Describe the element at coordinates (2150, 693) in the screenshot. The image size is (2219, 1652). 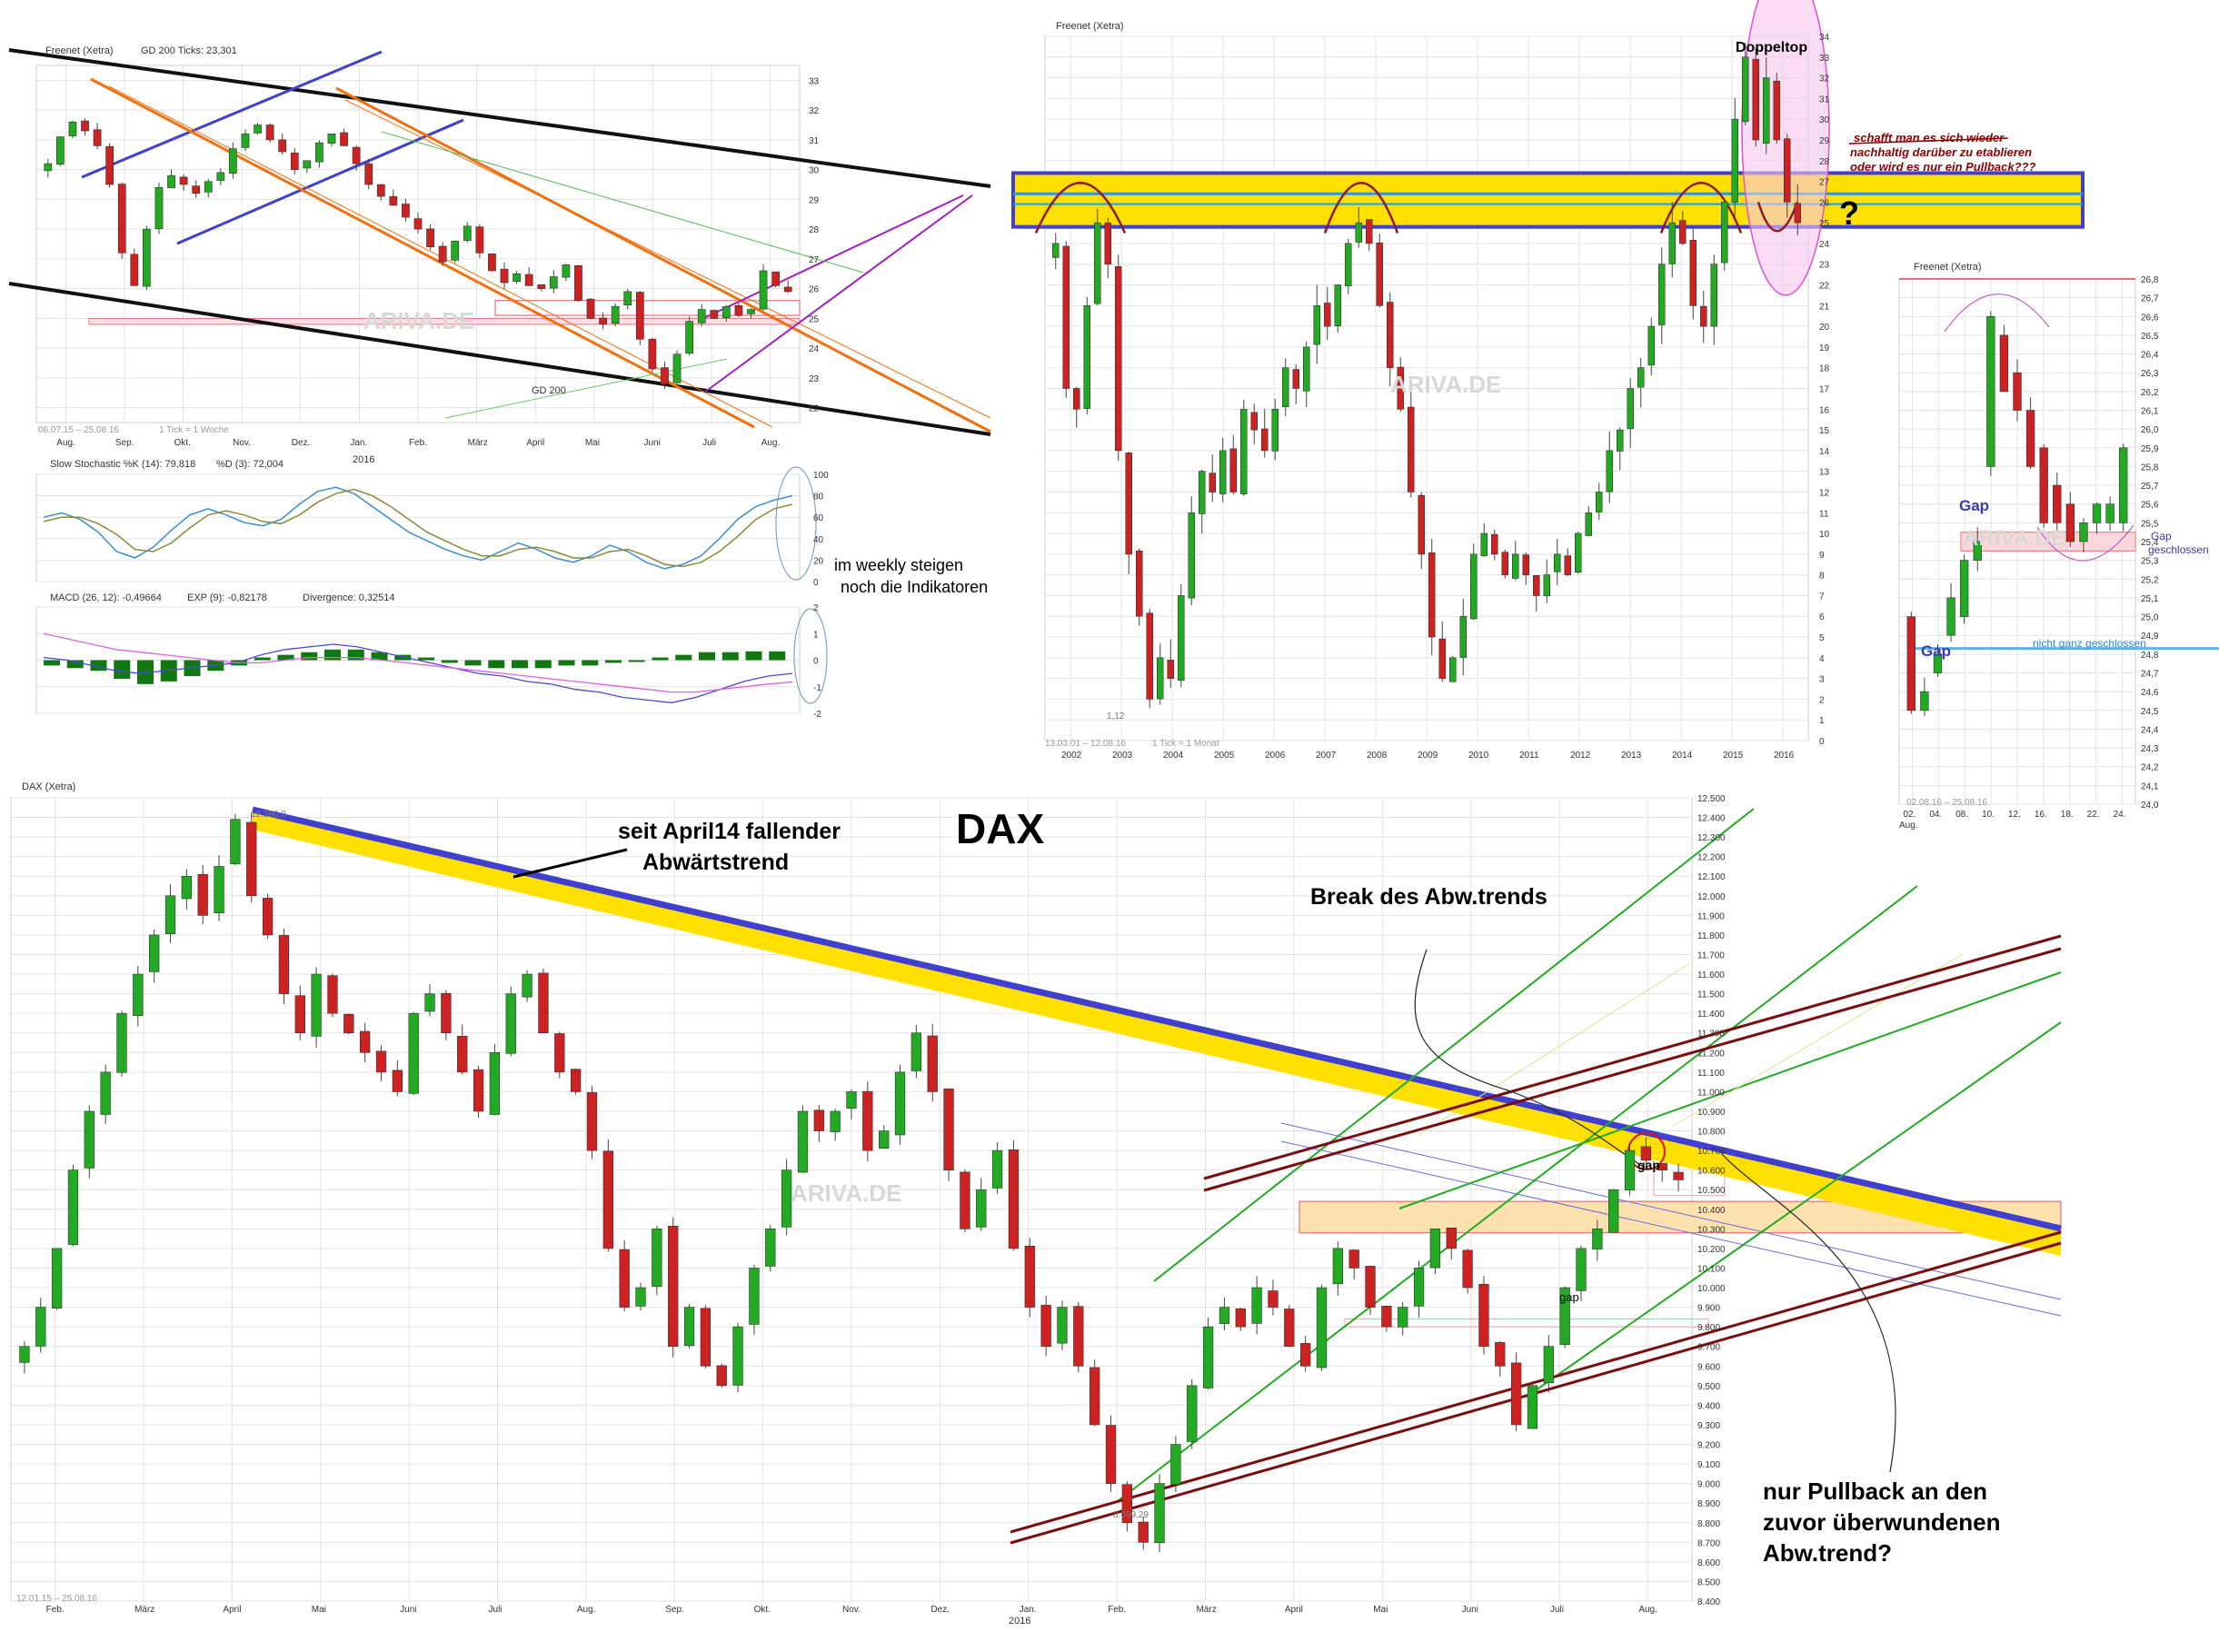
I see `daily-y-tick: 24,6` at that location.